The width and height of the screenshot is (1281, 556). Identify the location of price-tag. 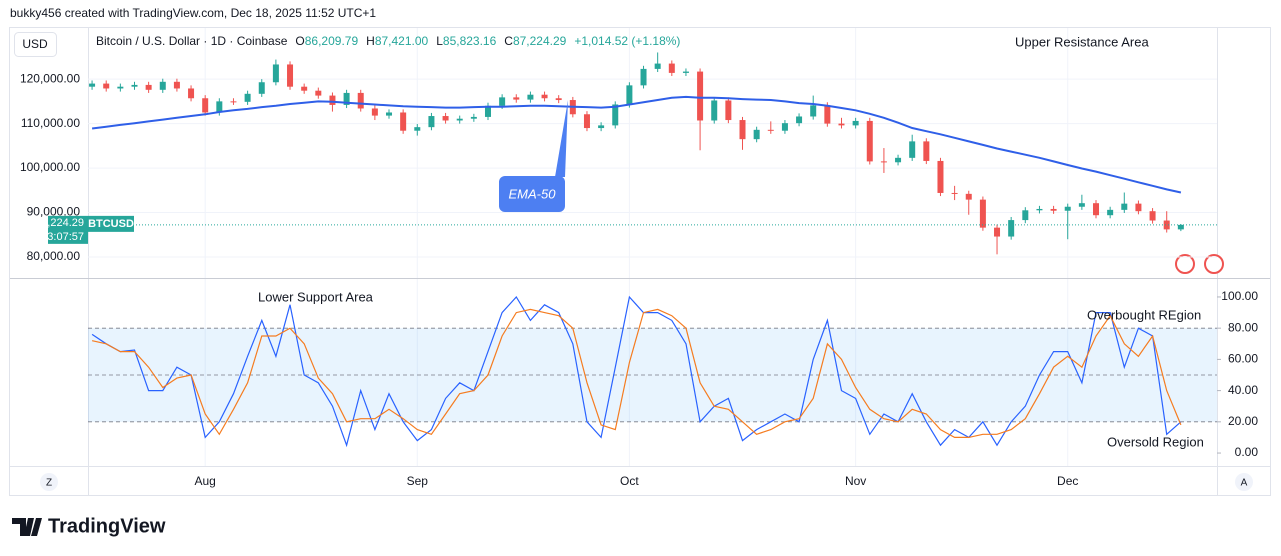
(68, 229).